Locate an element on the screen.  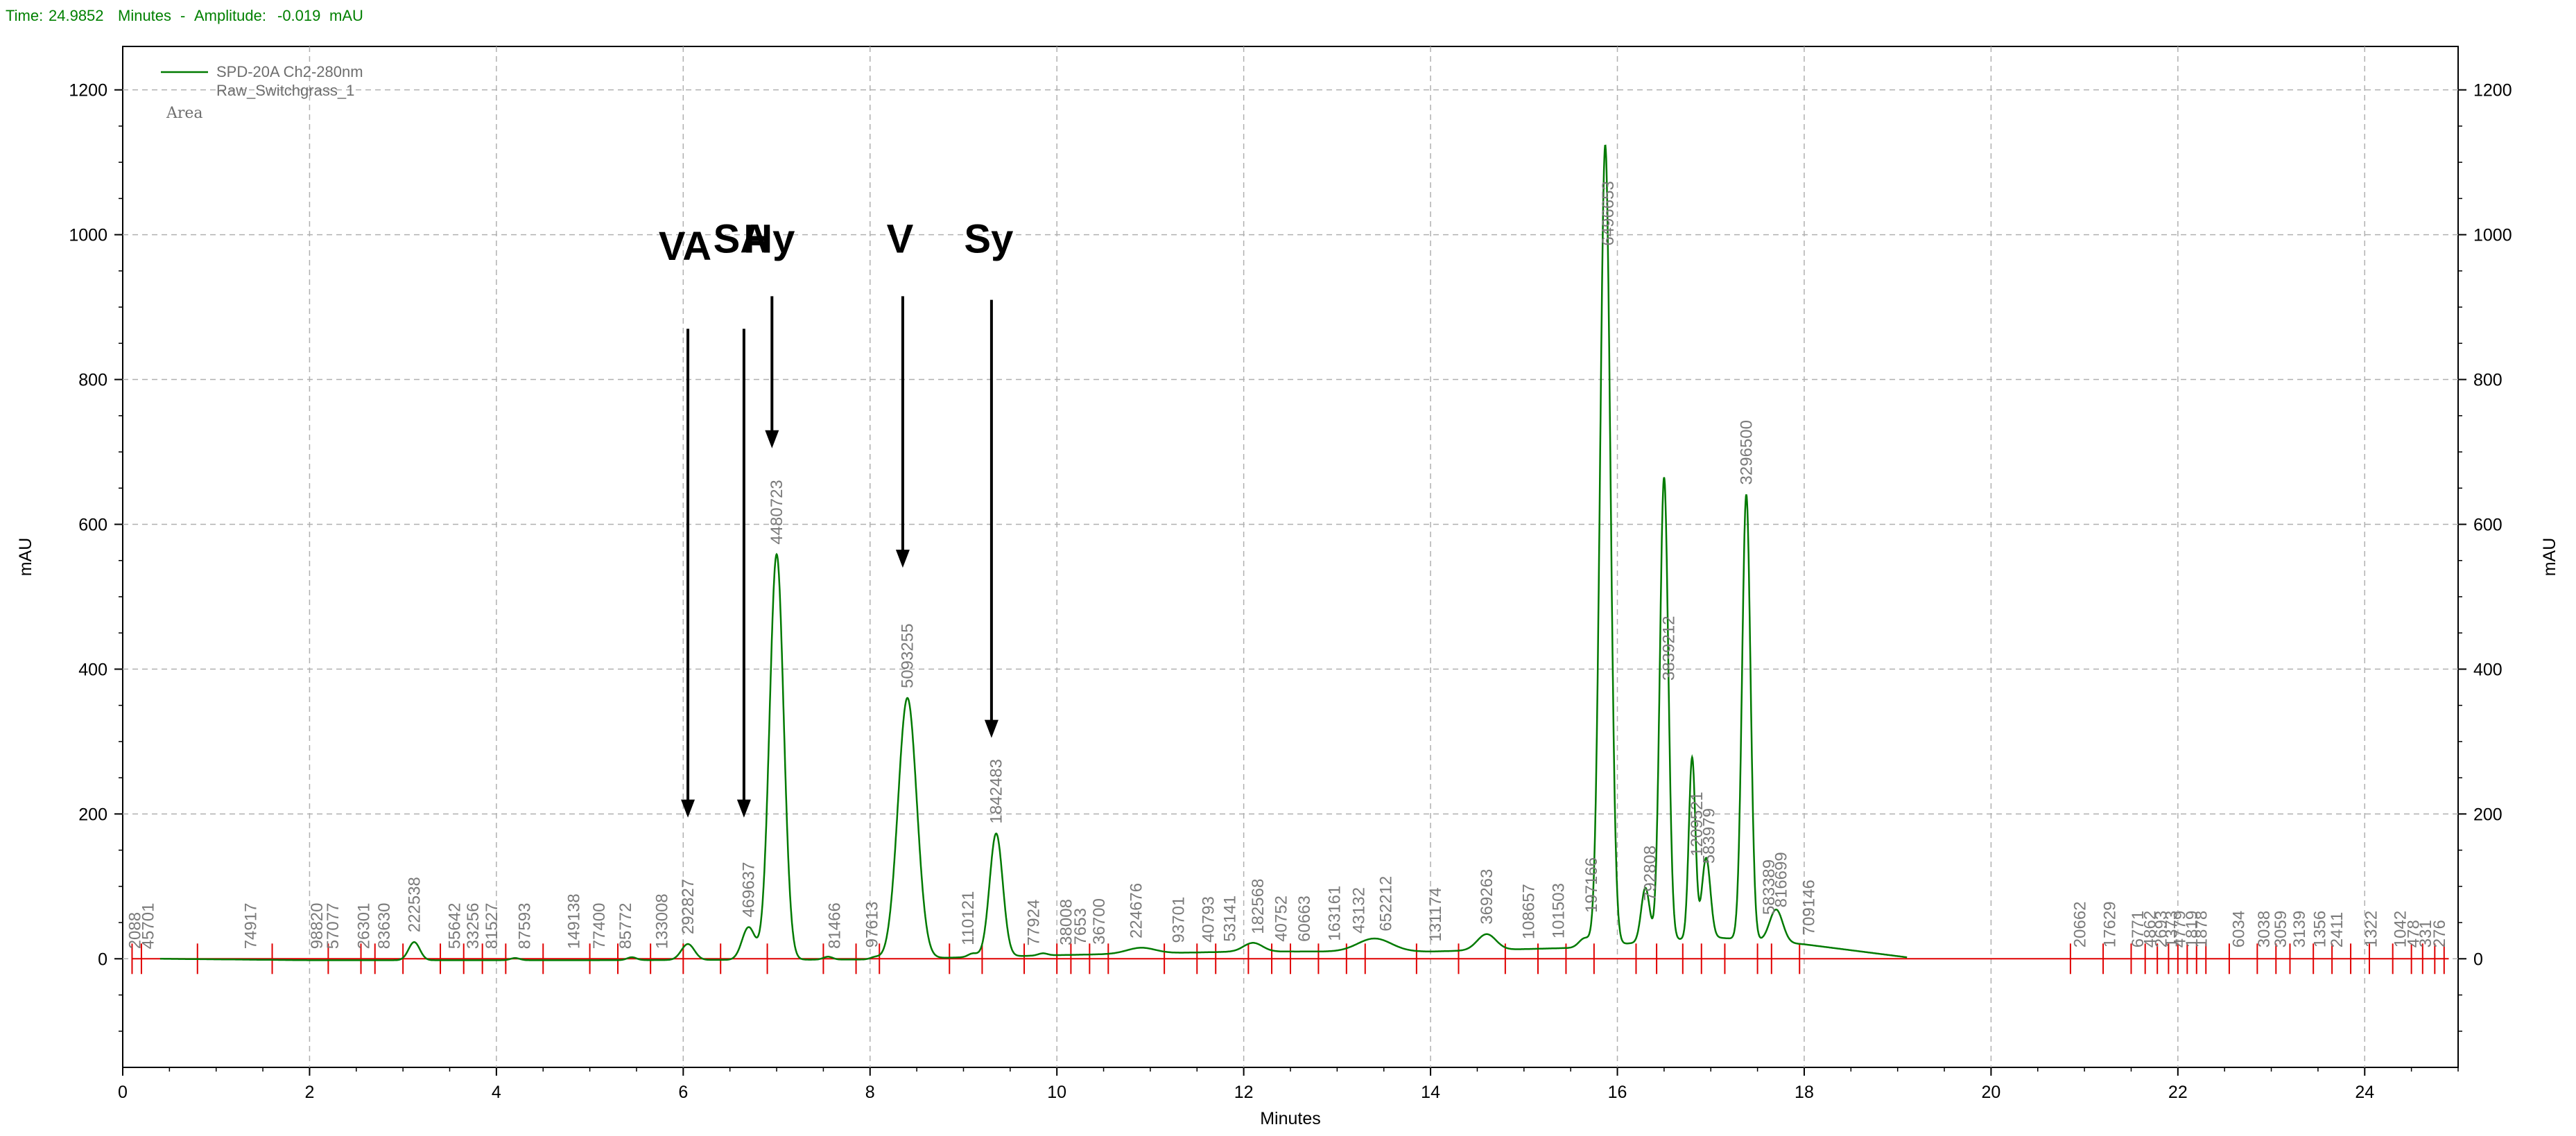
peak-label: 3839212 is located at coordinates (1669, 648).